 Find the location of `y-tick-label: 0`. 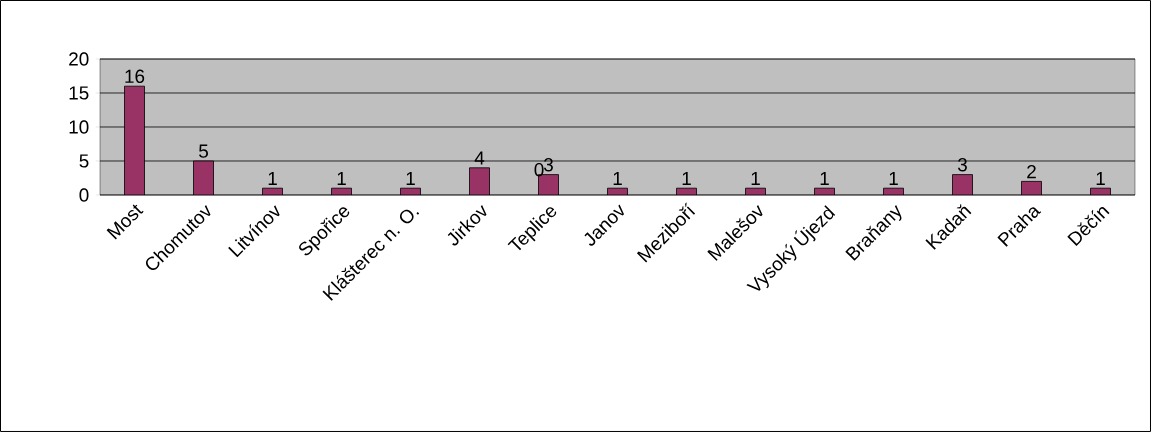

y-tick-label: 0 is located at coordinates (84, 195).